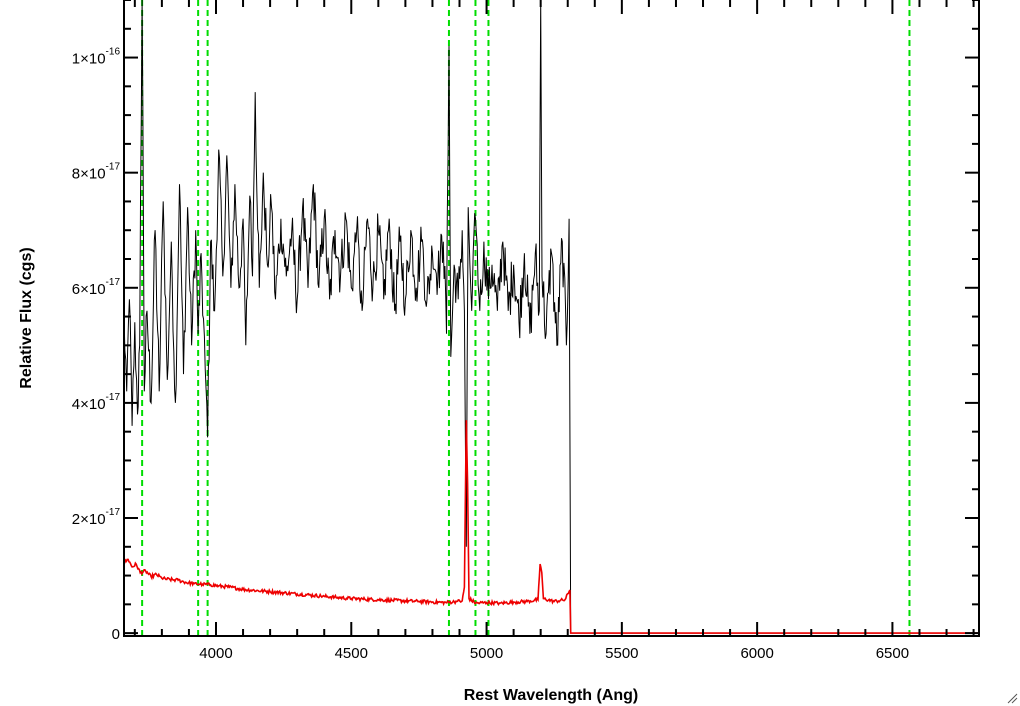  Describe the element at coordinates (96, 402) in the screenshot. I see `y-tick-label: 4×10⁻¹⁷` at that location.